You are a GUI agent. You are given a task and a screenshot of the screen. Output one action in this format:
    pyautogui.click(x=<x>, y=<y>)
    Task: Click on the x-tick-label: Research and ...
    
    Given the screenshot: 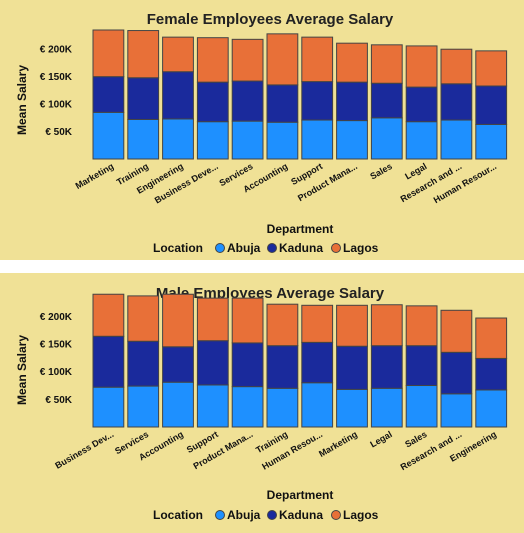 What is the action you would take?
    pyautogui.click(x=431, y=182)
    